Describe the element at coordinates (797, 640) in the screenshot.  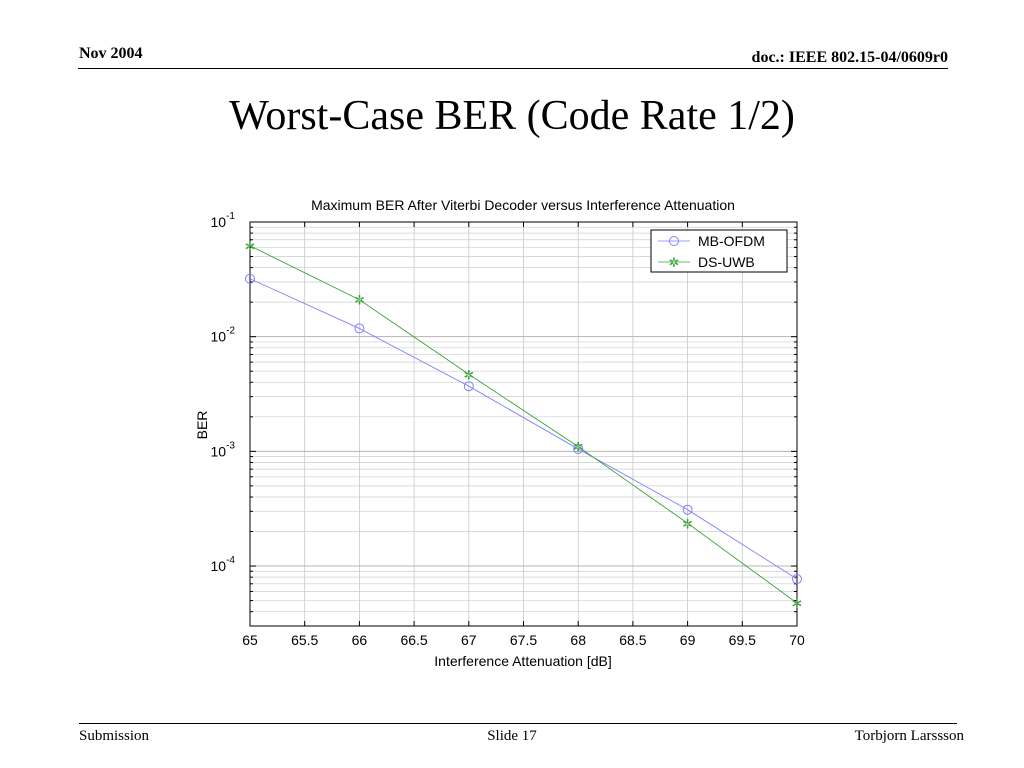
I see `x-tick-label: 70` at that location.